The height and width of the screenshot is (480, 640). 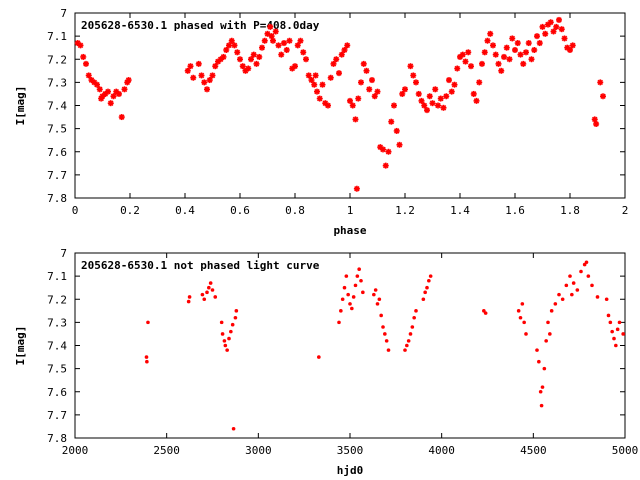 What do you see at coordinates (57, 152) in the screenshot?
I see `y-tick-label: 7.6` at bounding box center [57, 152].